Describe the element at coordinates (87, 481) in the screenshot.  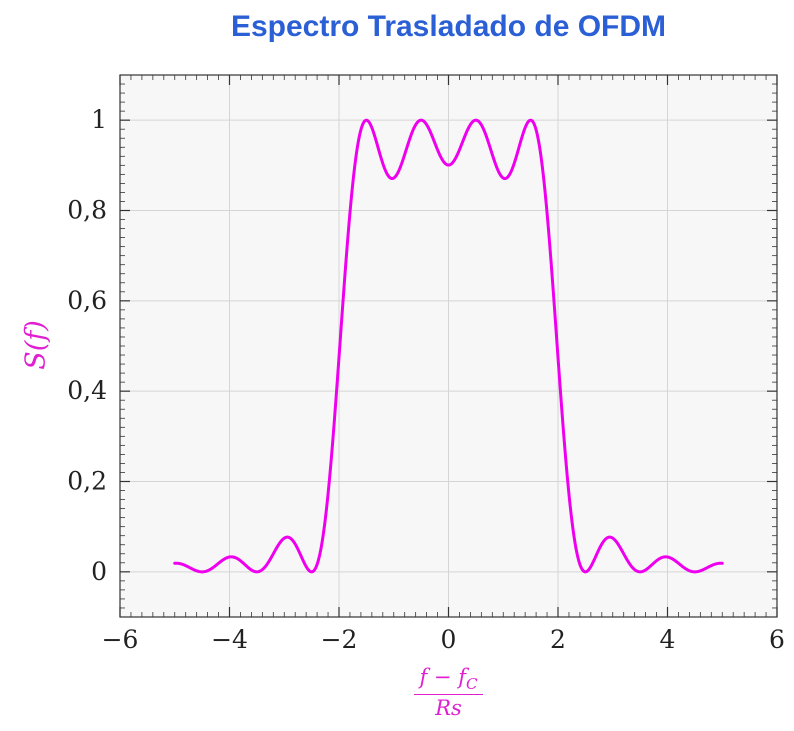
I see `y-tick-label: 0,2` at that location.